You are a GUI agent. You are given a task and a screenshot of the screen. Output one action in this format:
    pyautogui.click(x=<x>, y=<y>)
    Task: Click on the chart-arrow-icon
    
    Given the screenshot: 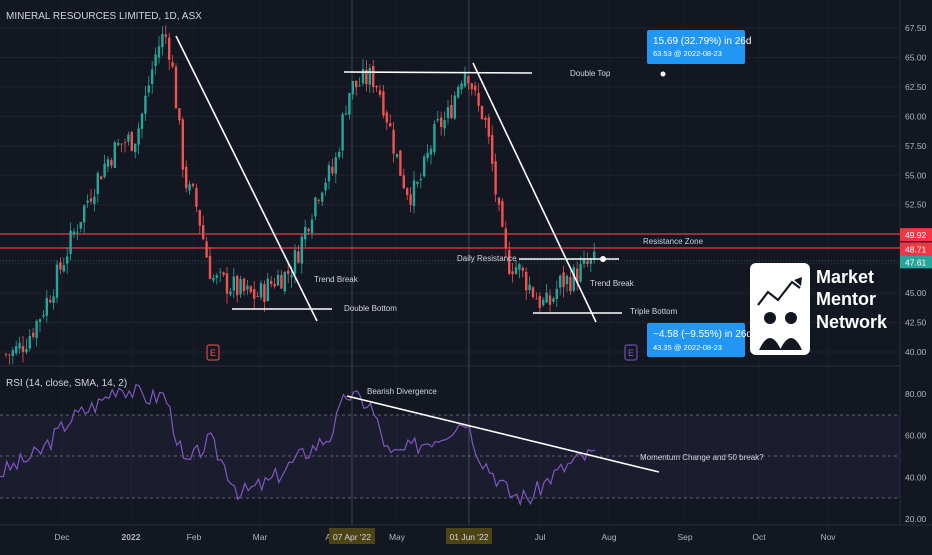 What is the action you would take?
    pyautogui.click(x=779, y=293)
    